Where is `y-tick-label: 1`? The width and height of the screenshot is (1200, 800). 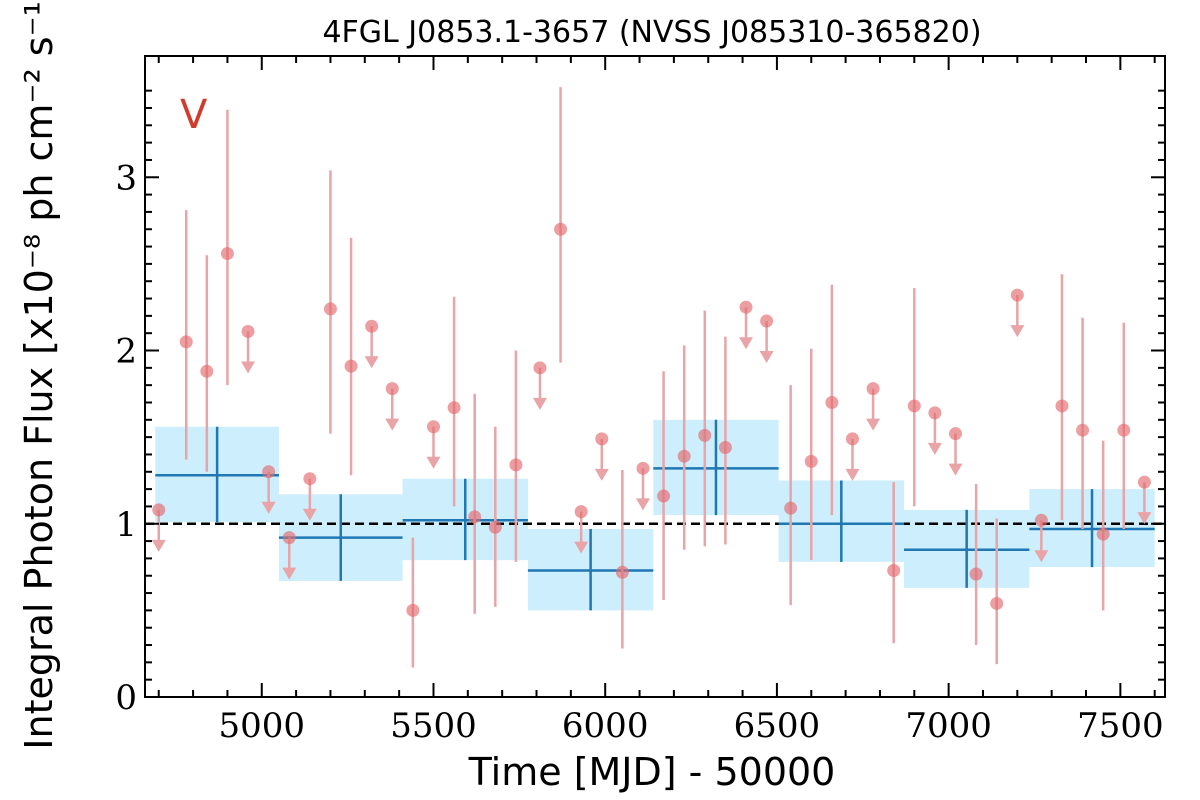
y-tick-label: 1 is located at coordinates (126, 525).